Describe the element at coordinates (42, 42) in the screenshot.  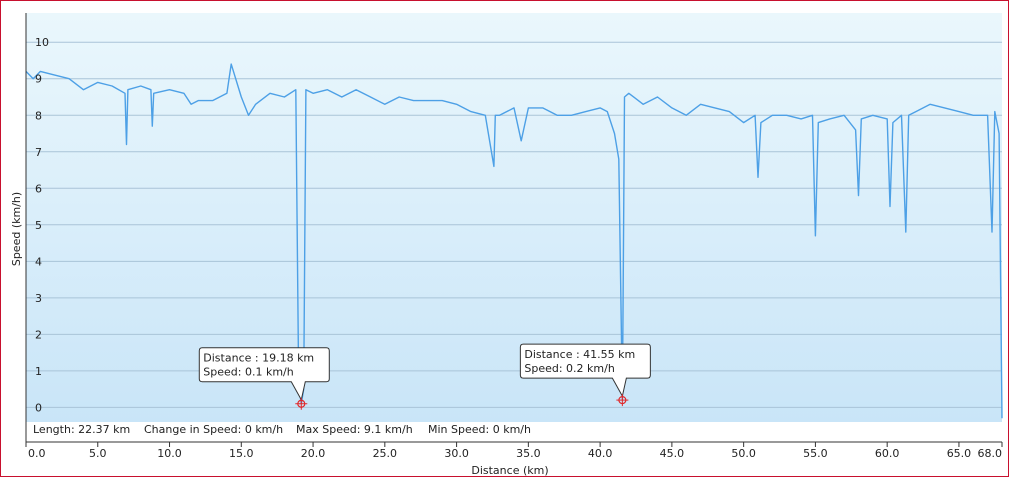
I see `y-tick-label: 10` at that location.